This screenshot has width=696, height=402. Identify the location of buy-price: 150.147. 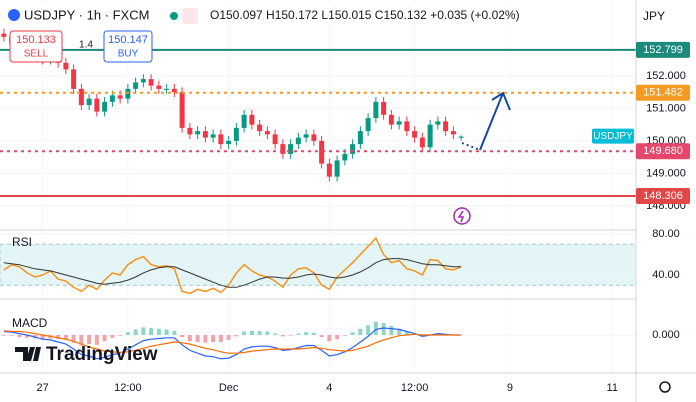
(128, 40).